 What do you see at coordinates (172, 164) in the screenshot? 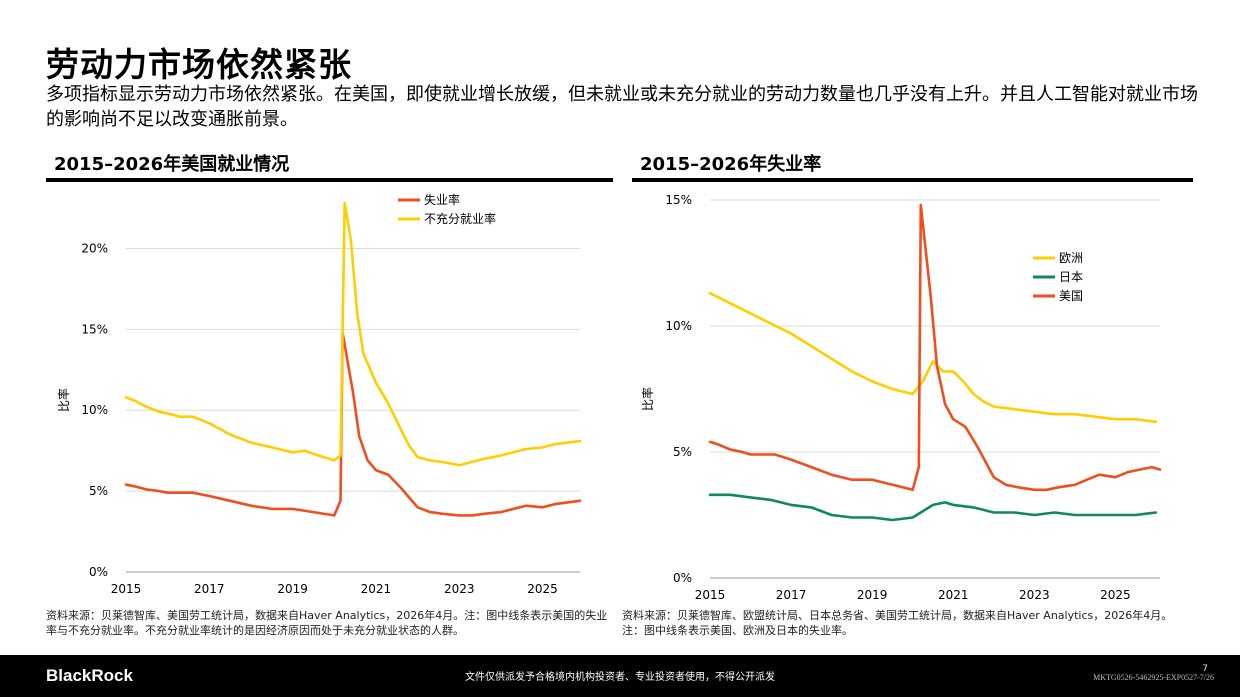
I see `left-chart-title: 2015–2026年美国就业情况` at bounding box center [172, 164].